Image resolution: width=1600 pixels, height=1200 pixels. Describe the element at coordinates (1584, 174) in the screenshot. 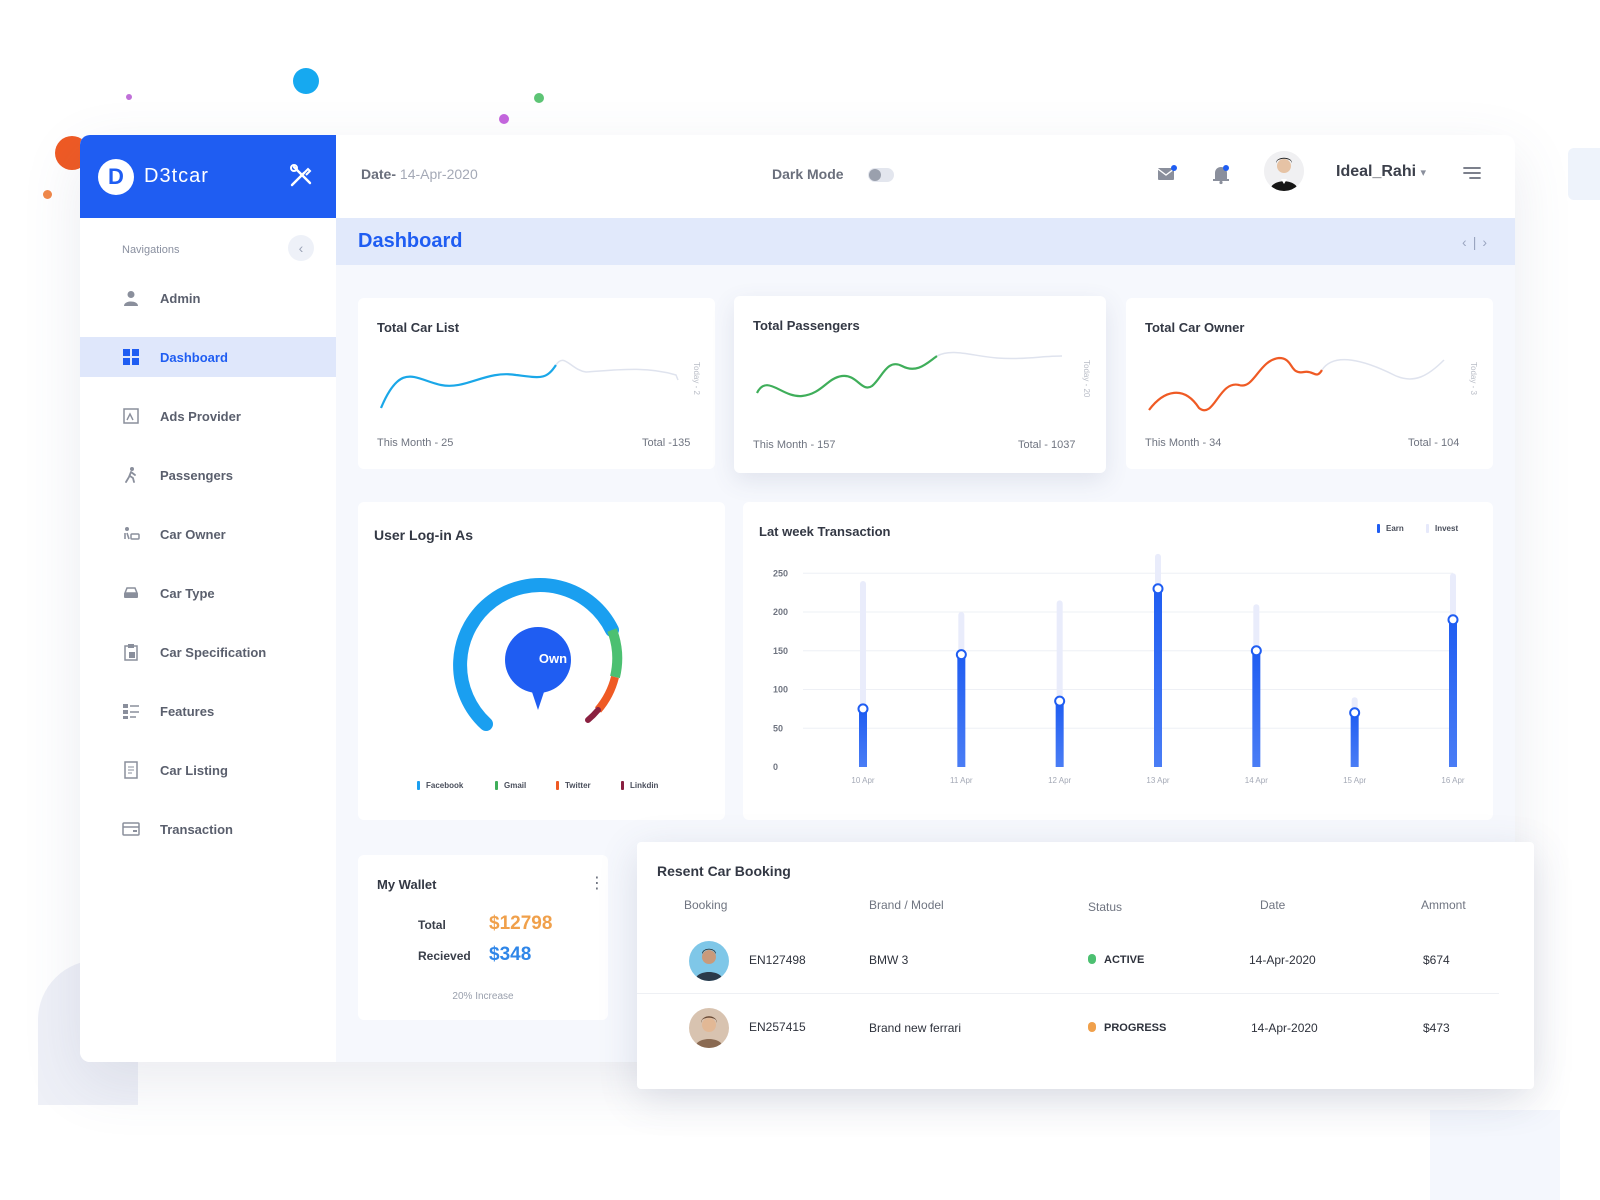

I see `decor-tab-right` at that location.